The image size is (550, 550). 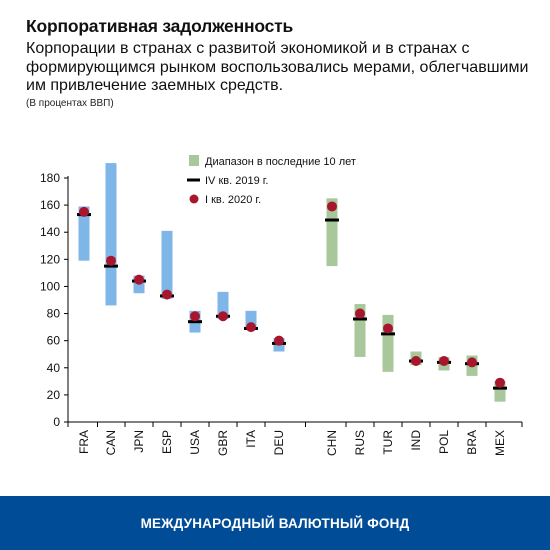 I want to click on x-category-label: RUS, so click(x=360, y=442).